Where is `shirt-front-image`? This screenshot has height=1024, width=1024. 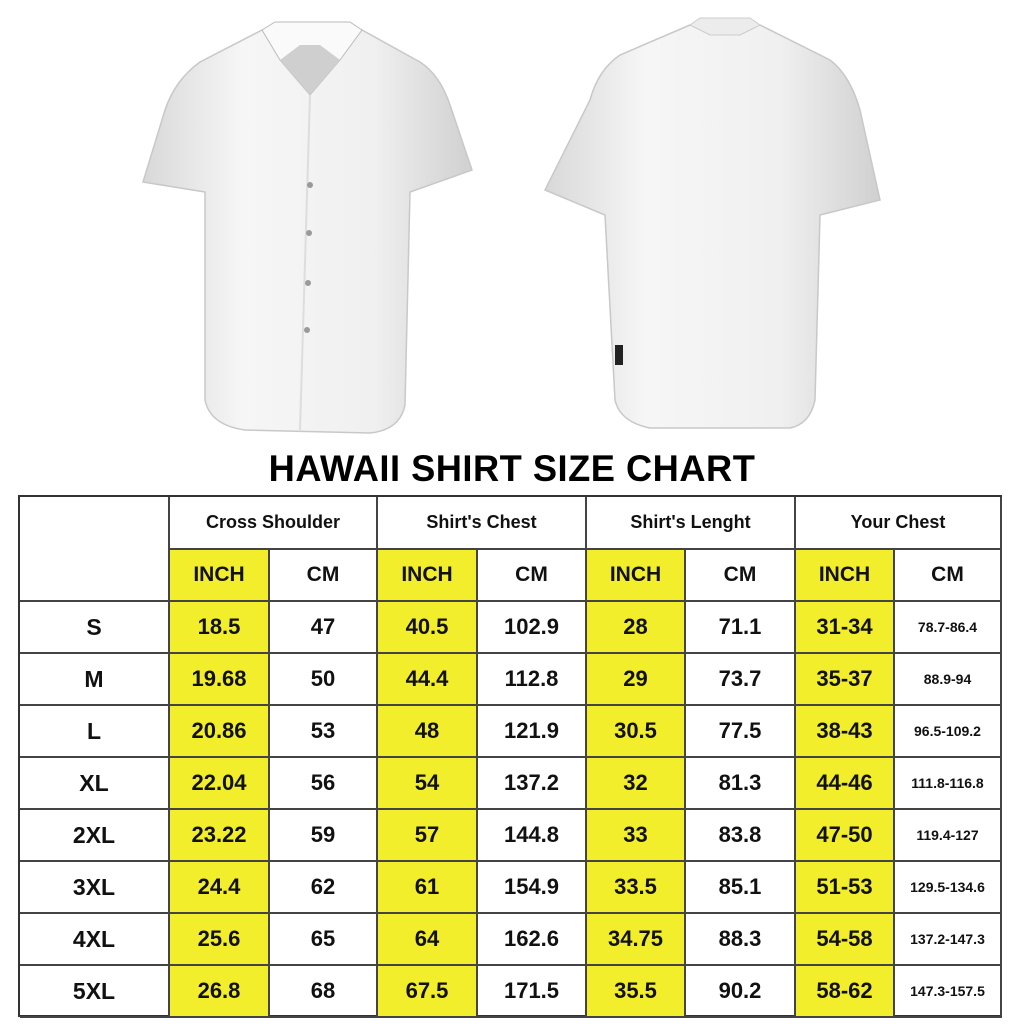 shirt-front-image is located at coordinates (307, 227).